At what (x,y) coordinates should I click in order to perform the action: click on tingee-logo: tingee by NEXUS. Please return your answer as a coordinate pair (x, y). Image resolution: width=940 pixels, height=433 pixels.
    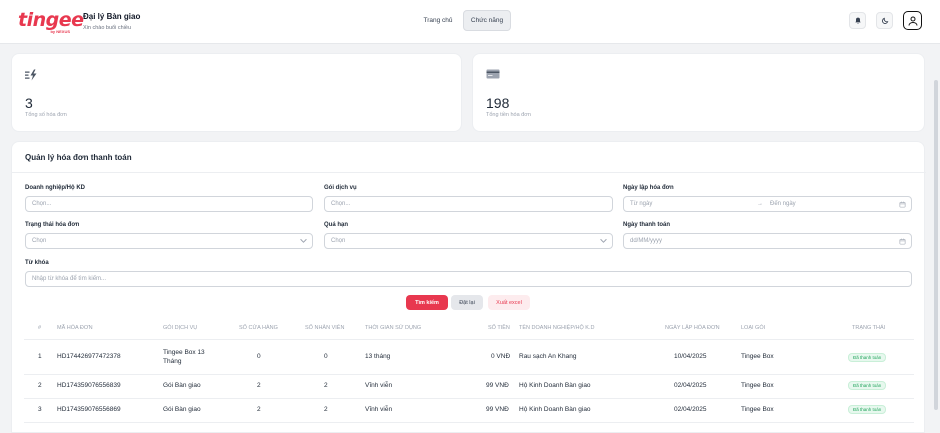
    Looking at the image, I should click on (51, 22).